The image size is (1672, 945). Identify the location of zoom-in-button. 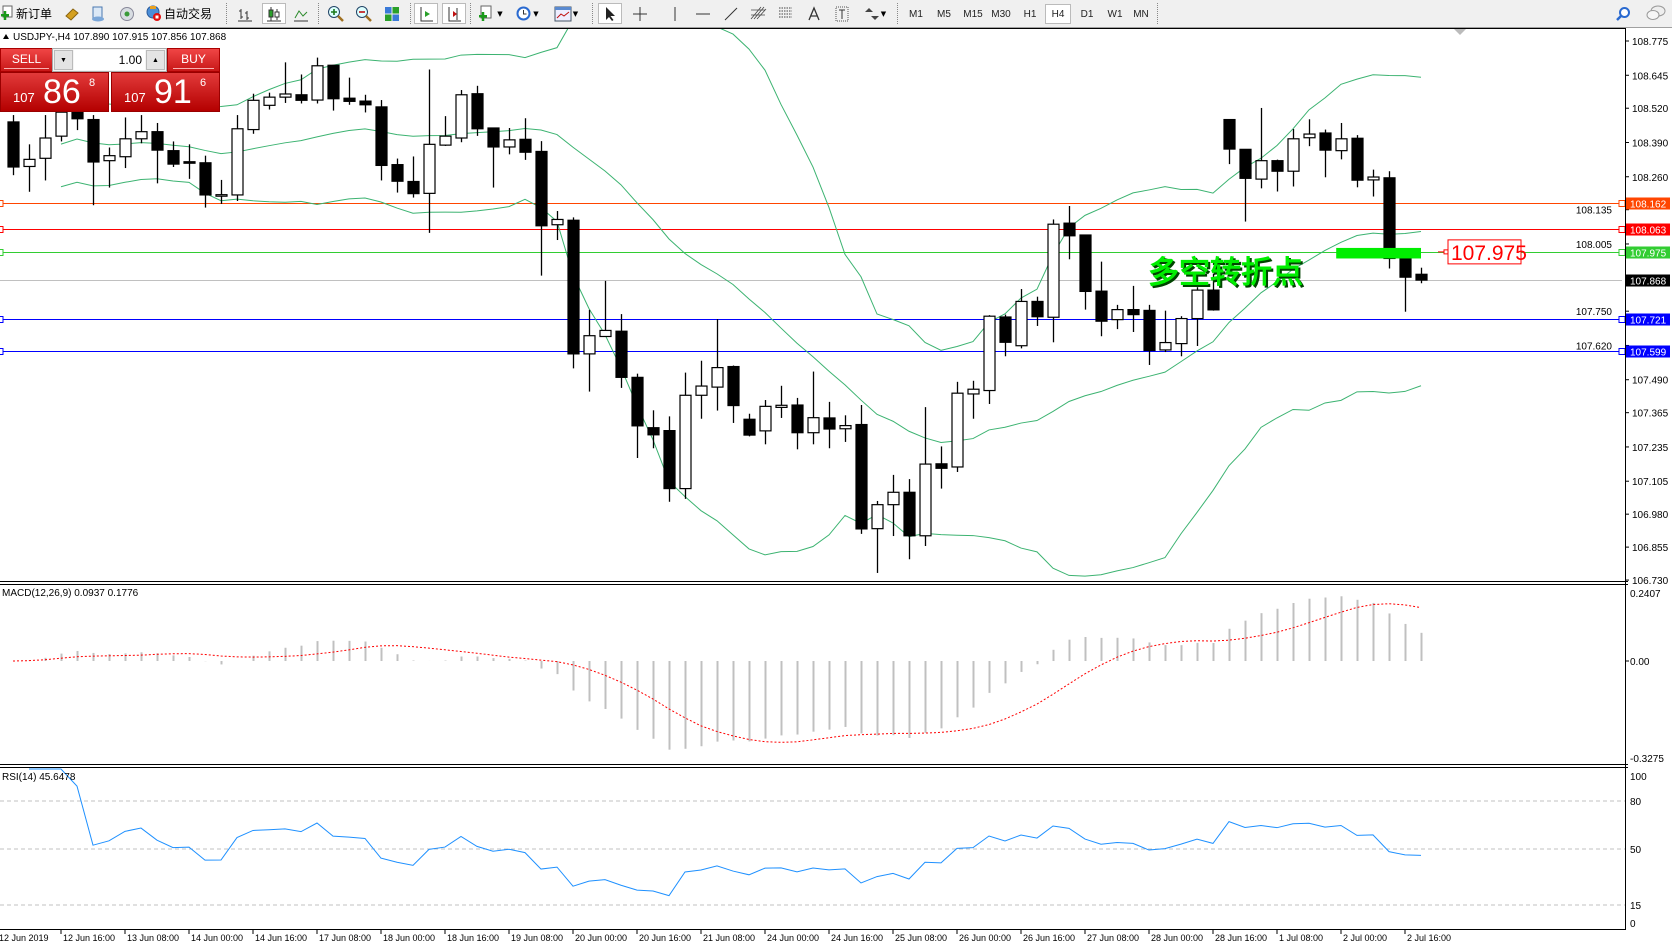
(335, 13).